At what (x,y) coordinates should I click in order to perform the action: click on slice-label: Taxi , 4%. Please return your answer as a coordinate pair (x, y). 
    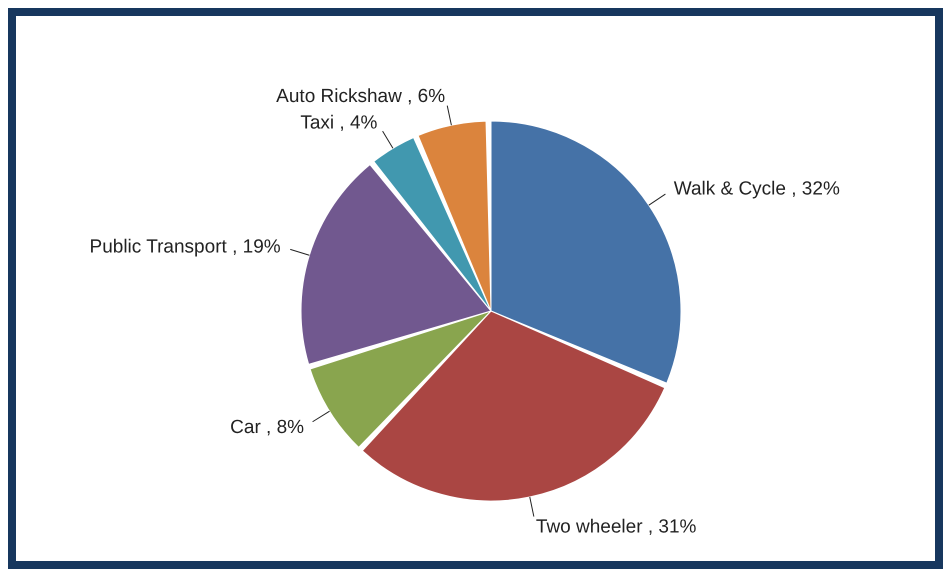
    Looking at the image, I should click on (339, 123).